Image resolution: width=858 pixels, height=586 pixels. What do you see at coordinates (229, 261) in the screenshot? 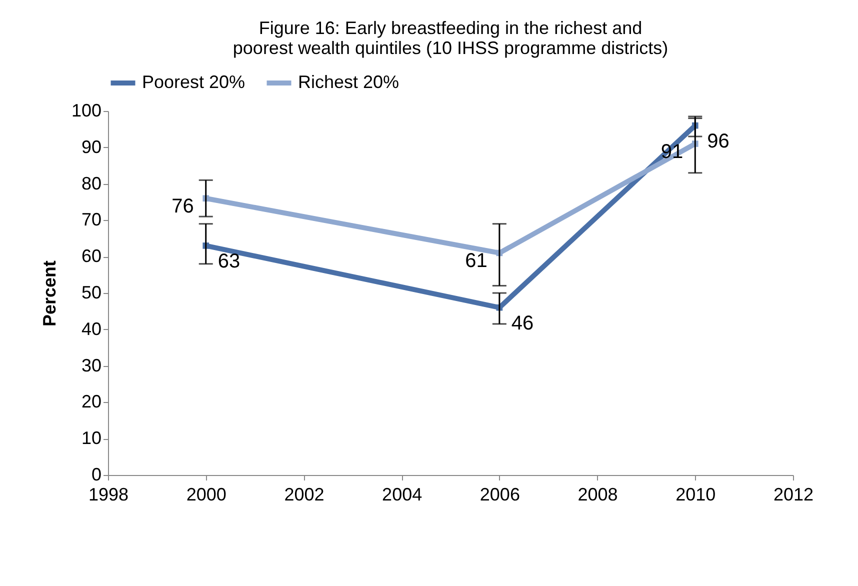
I see `data-label: 63` at bounding box center [229, 261].